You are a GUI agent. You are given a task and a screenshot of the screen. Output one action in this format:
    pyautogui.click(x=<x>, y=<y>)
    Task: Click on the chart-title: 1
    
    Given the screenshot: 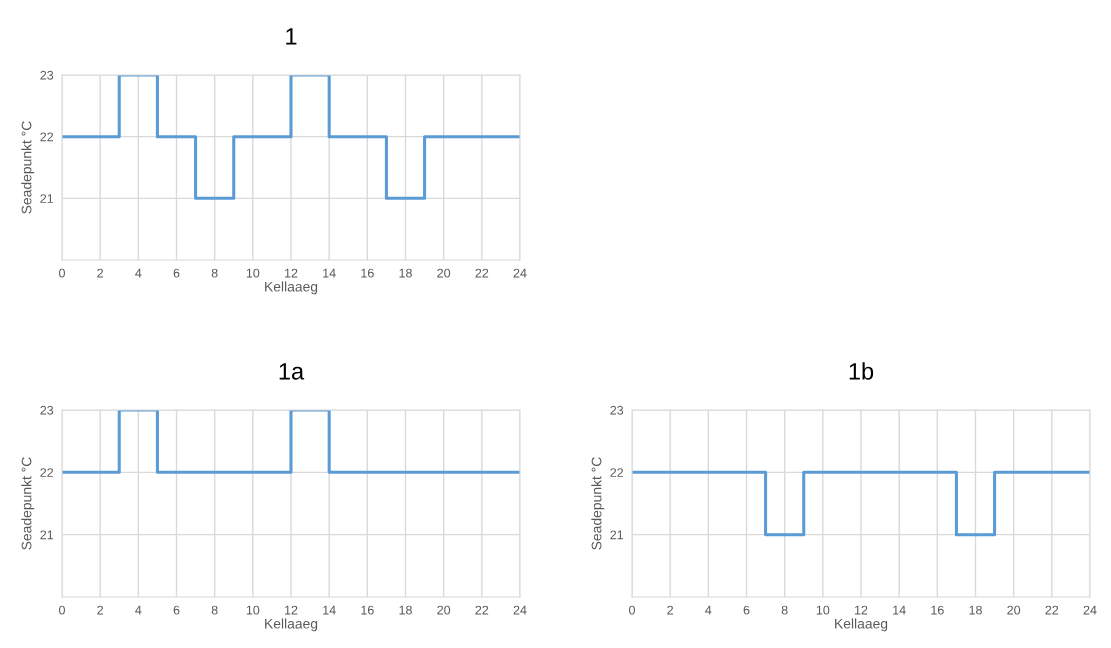 What is the action you would take?
    pyautogui.click(x=291, y=36)
    